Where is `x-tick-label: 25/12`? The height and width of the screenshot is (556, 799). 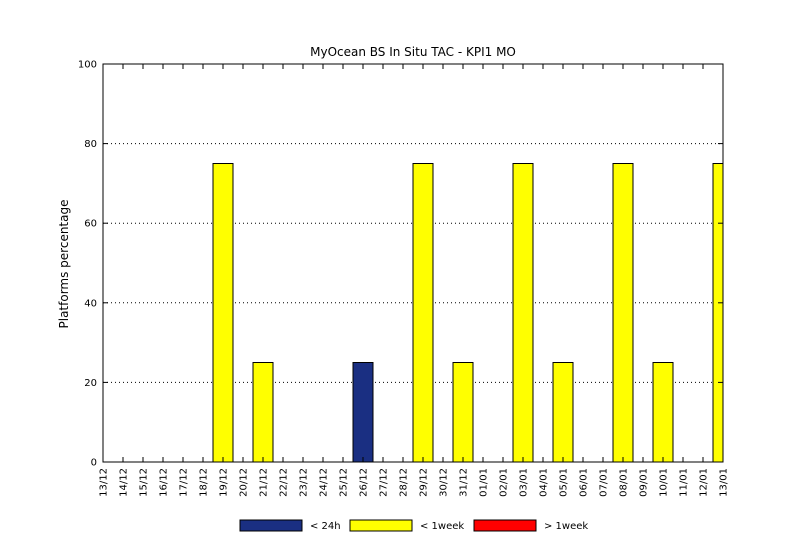 x-tick-label: 25/12 is located at coordinates (344, 482).